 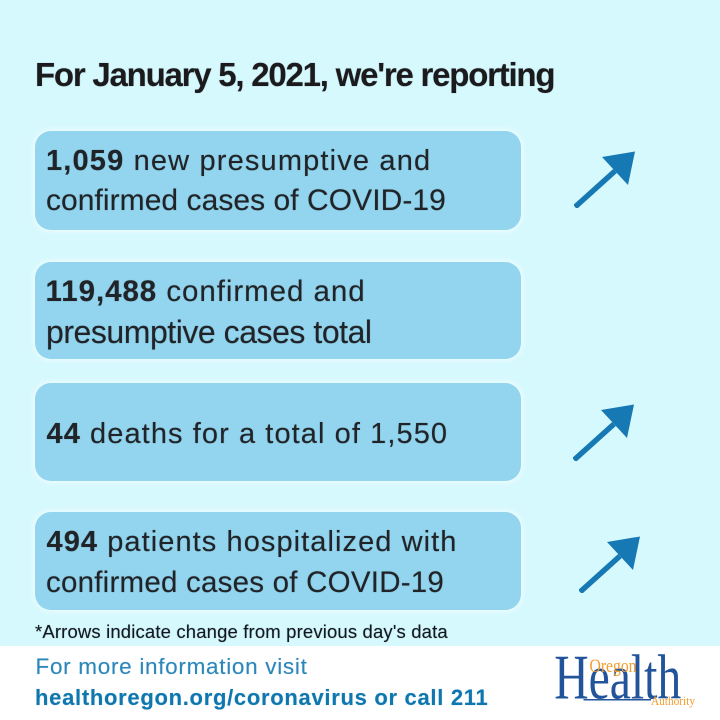 I want to click on svg-text: Oregon, so click(x=613, y=666).